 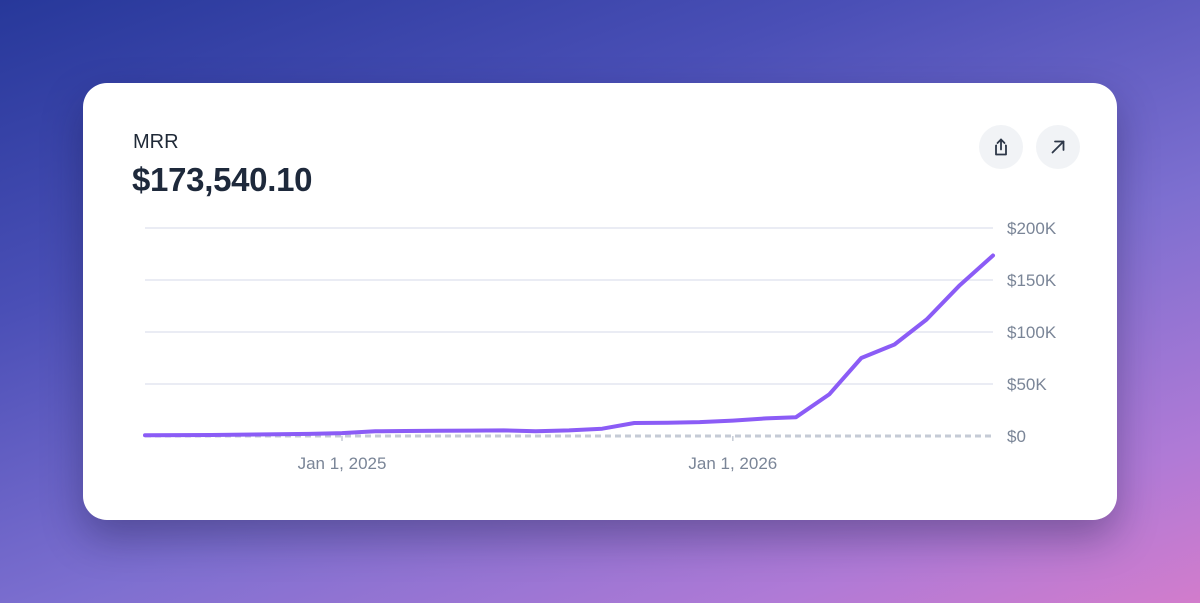 I want to click on x-tick-label: Jan 1, 2026, so click(x=732, y=463).